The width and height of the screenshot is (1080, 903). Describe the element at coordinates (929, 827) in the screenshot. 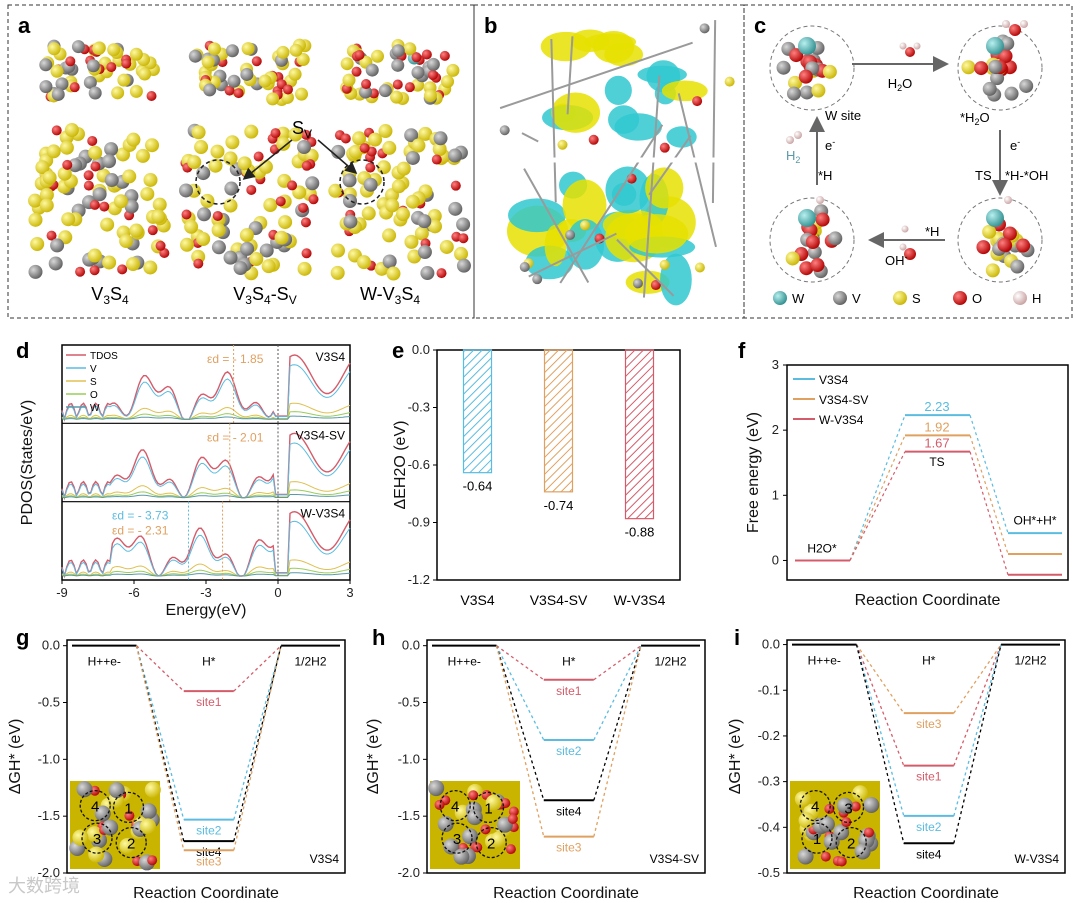

I see `i-site-label: site2` at that location.